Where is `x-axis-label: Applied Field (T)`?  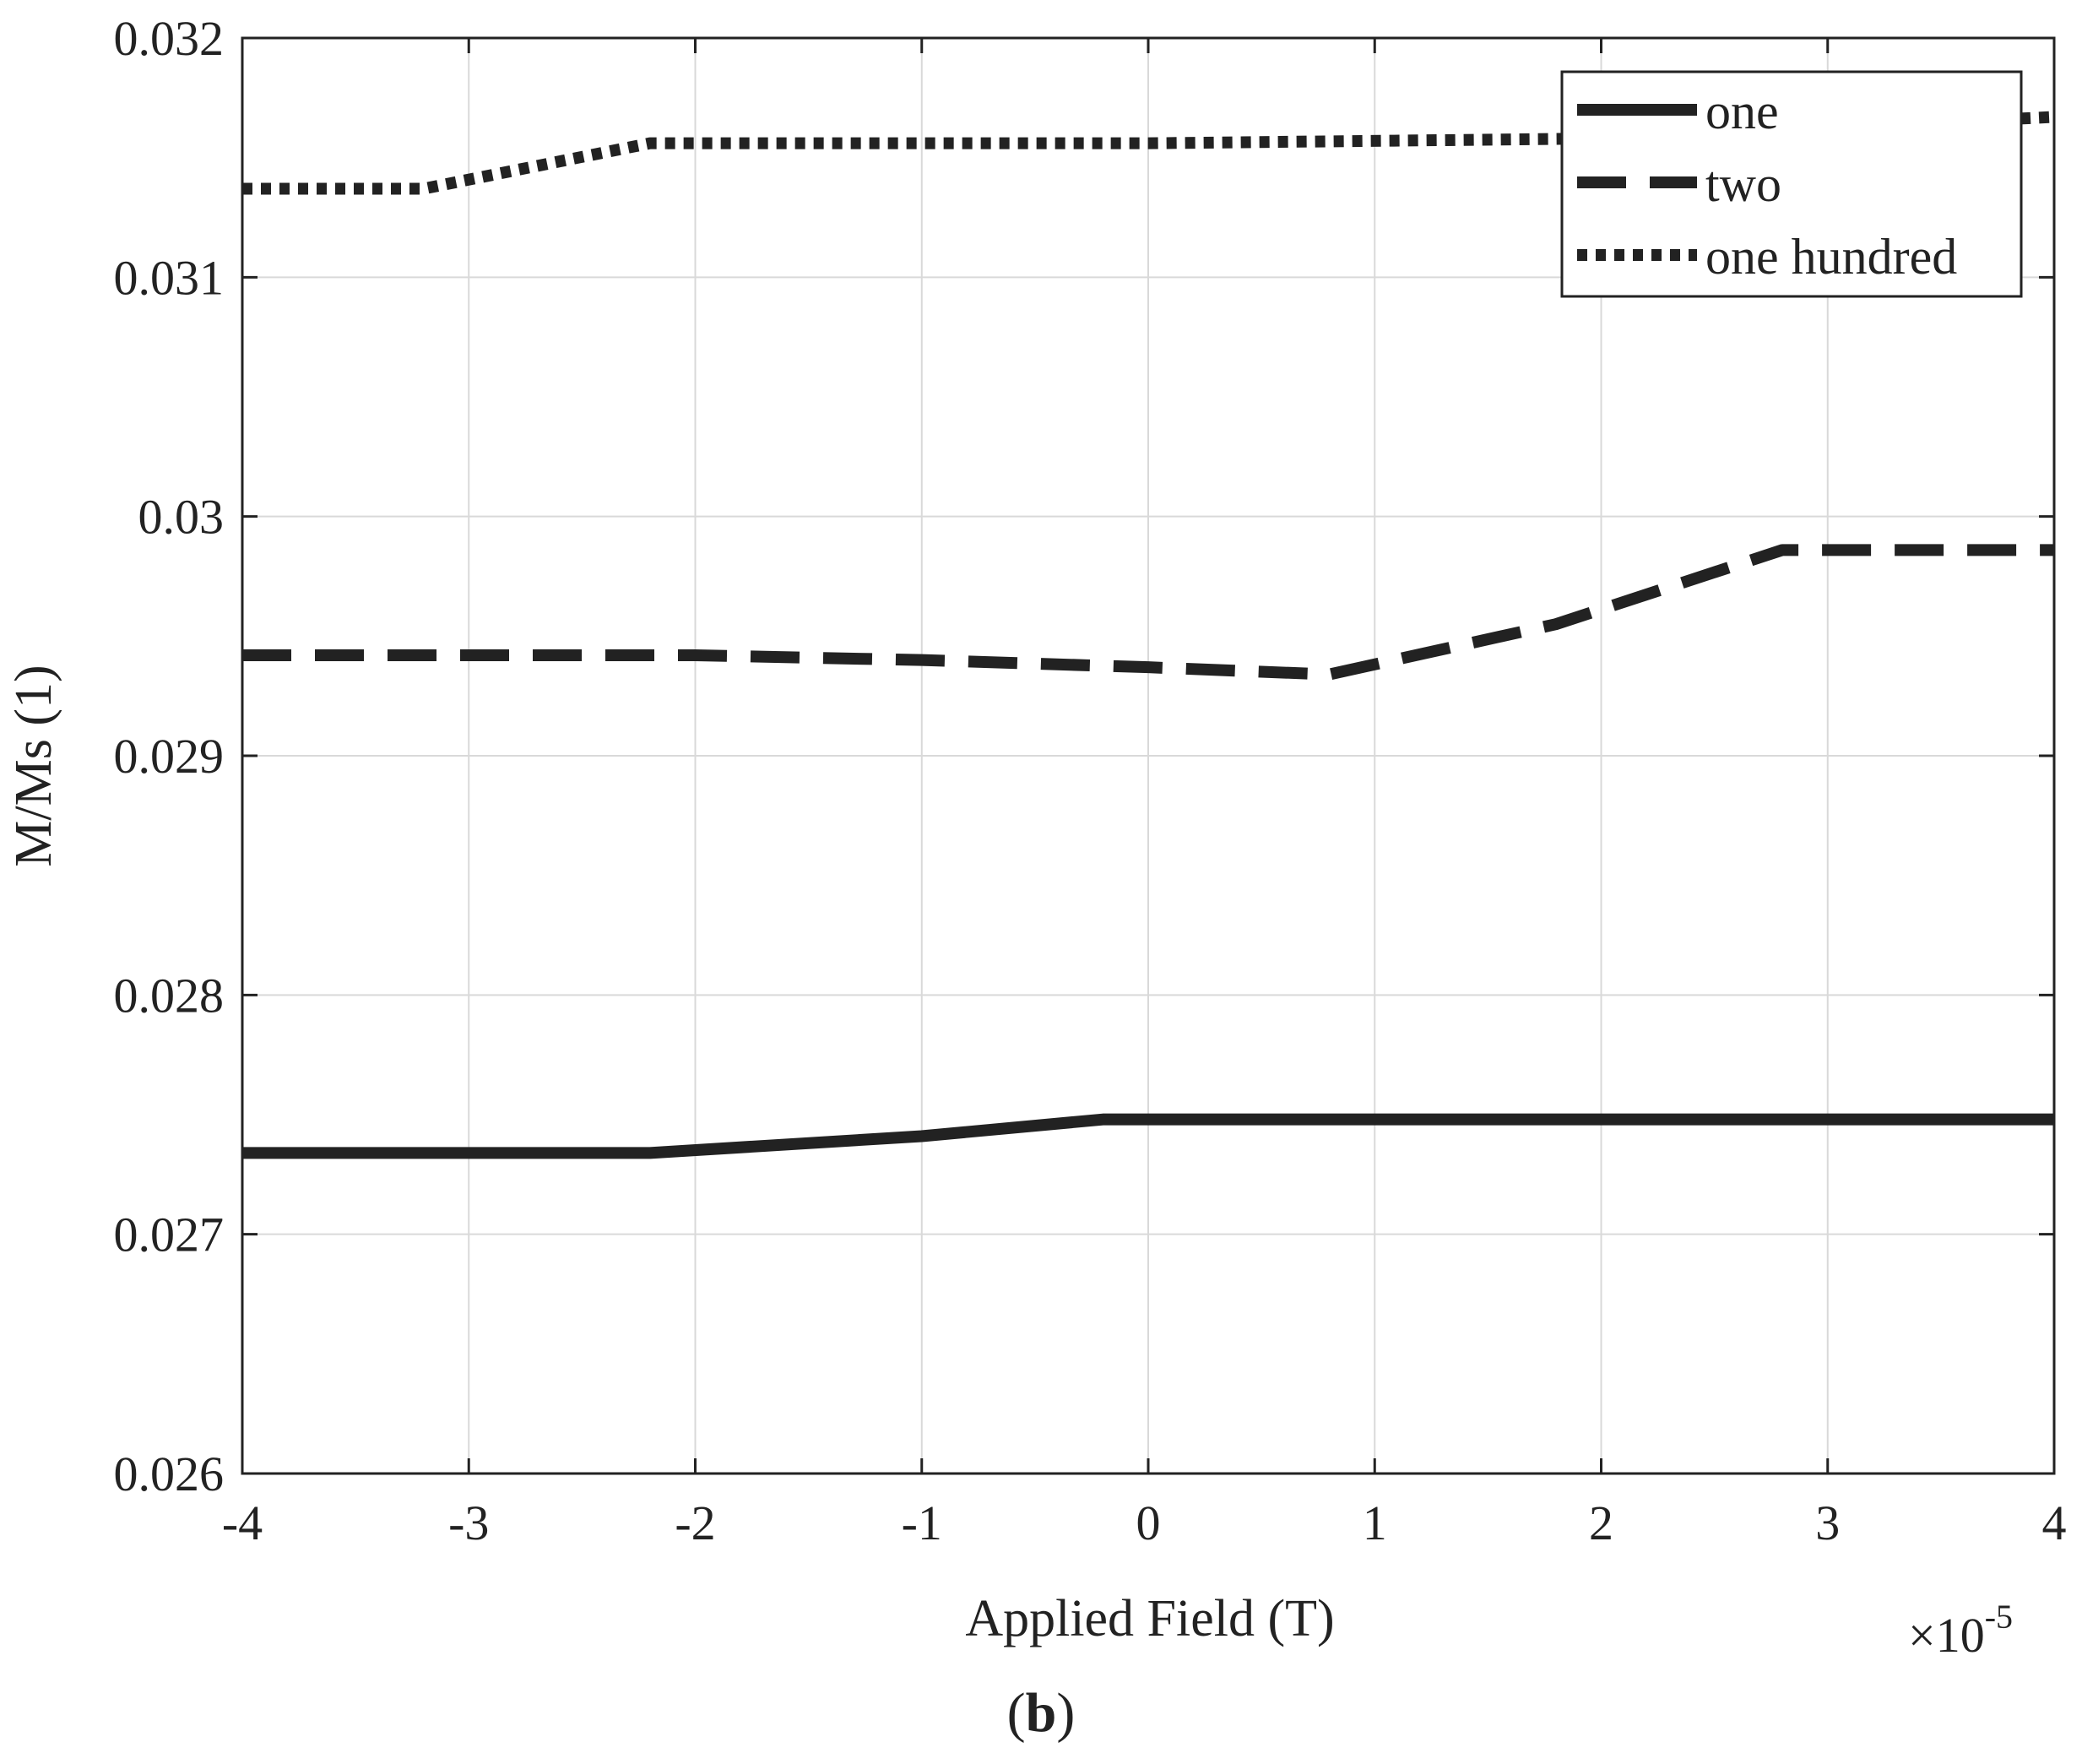
x-axis-label: Applied Field (T) is located at coordinates (1149, 1619).